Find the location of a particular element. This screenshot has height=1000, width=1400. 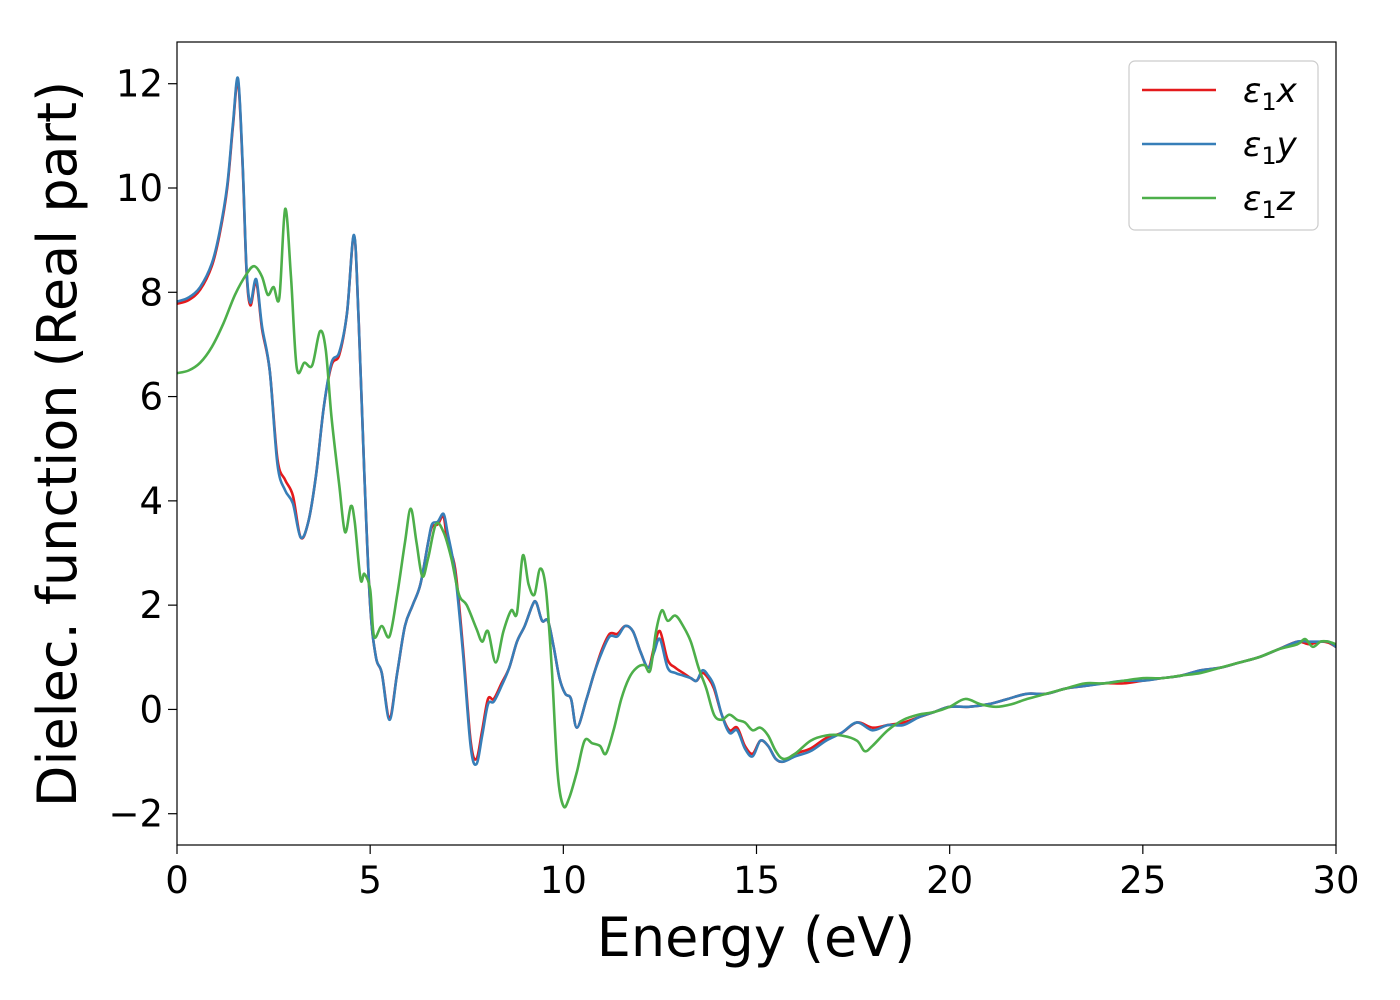

legend-box is located at coordinates (1223, 145).